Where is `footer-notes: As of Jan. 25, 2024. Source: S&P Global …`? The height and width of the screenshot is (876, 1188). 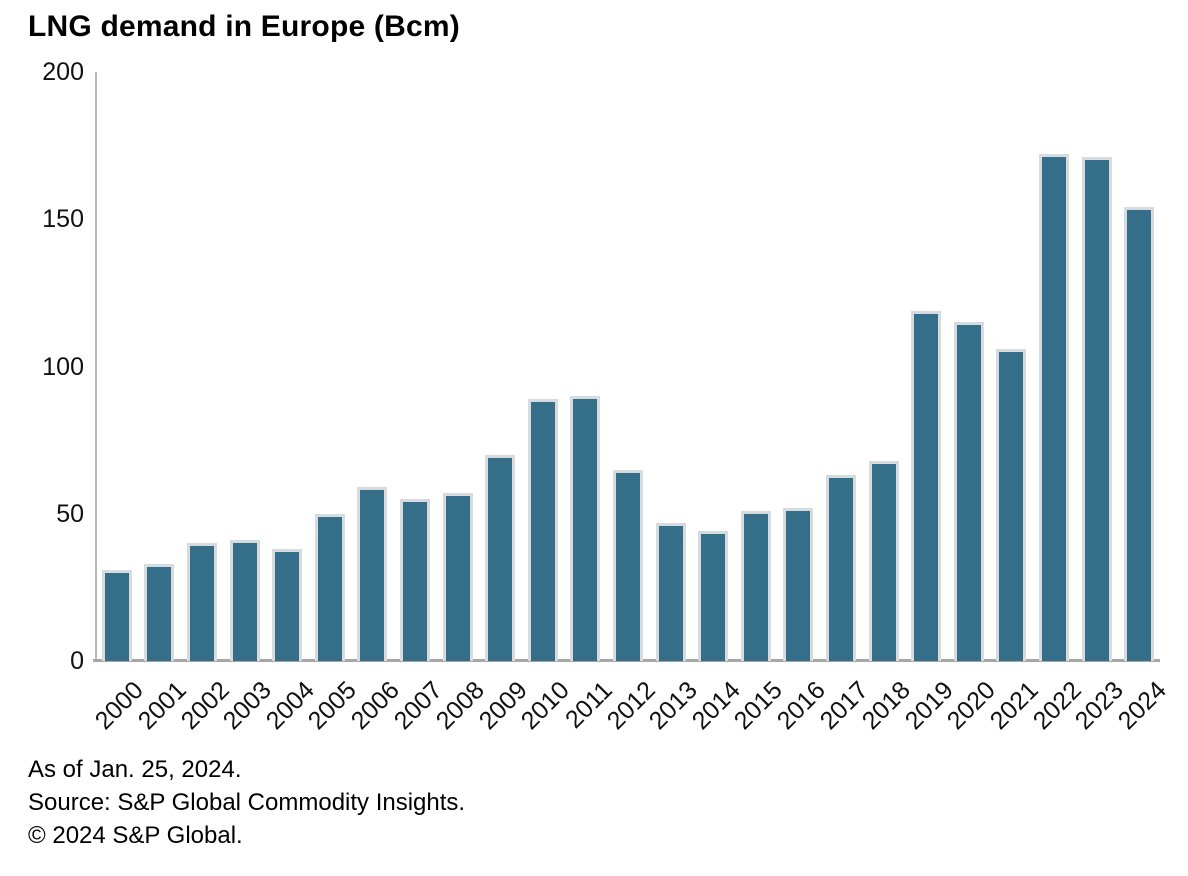 footer-notes: As of Jan. 25, 2024. Source: S&P Global … is located at coordinates (246, 802).